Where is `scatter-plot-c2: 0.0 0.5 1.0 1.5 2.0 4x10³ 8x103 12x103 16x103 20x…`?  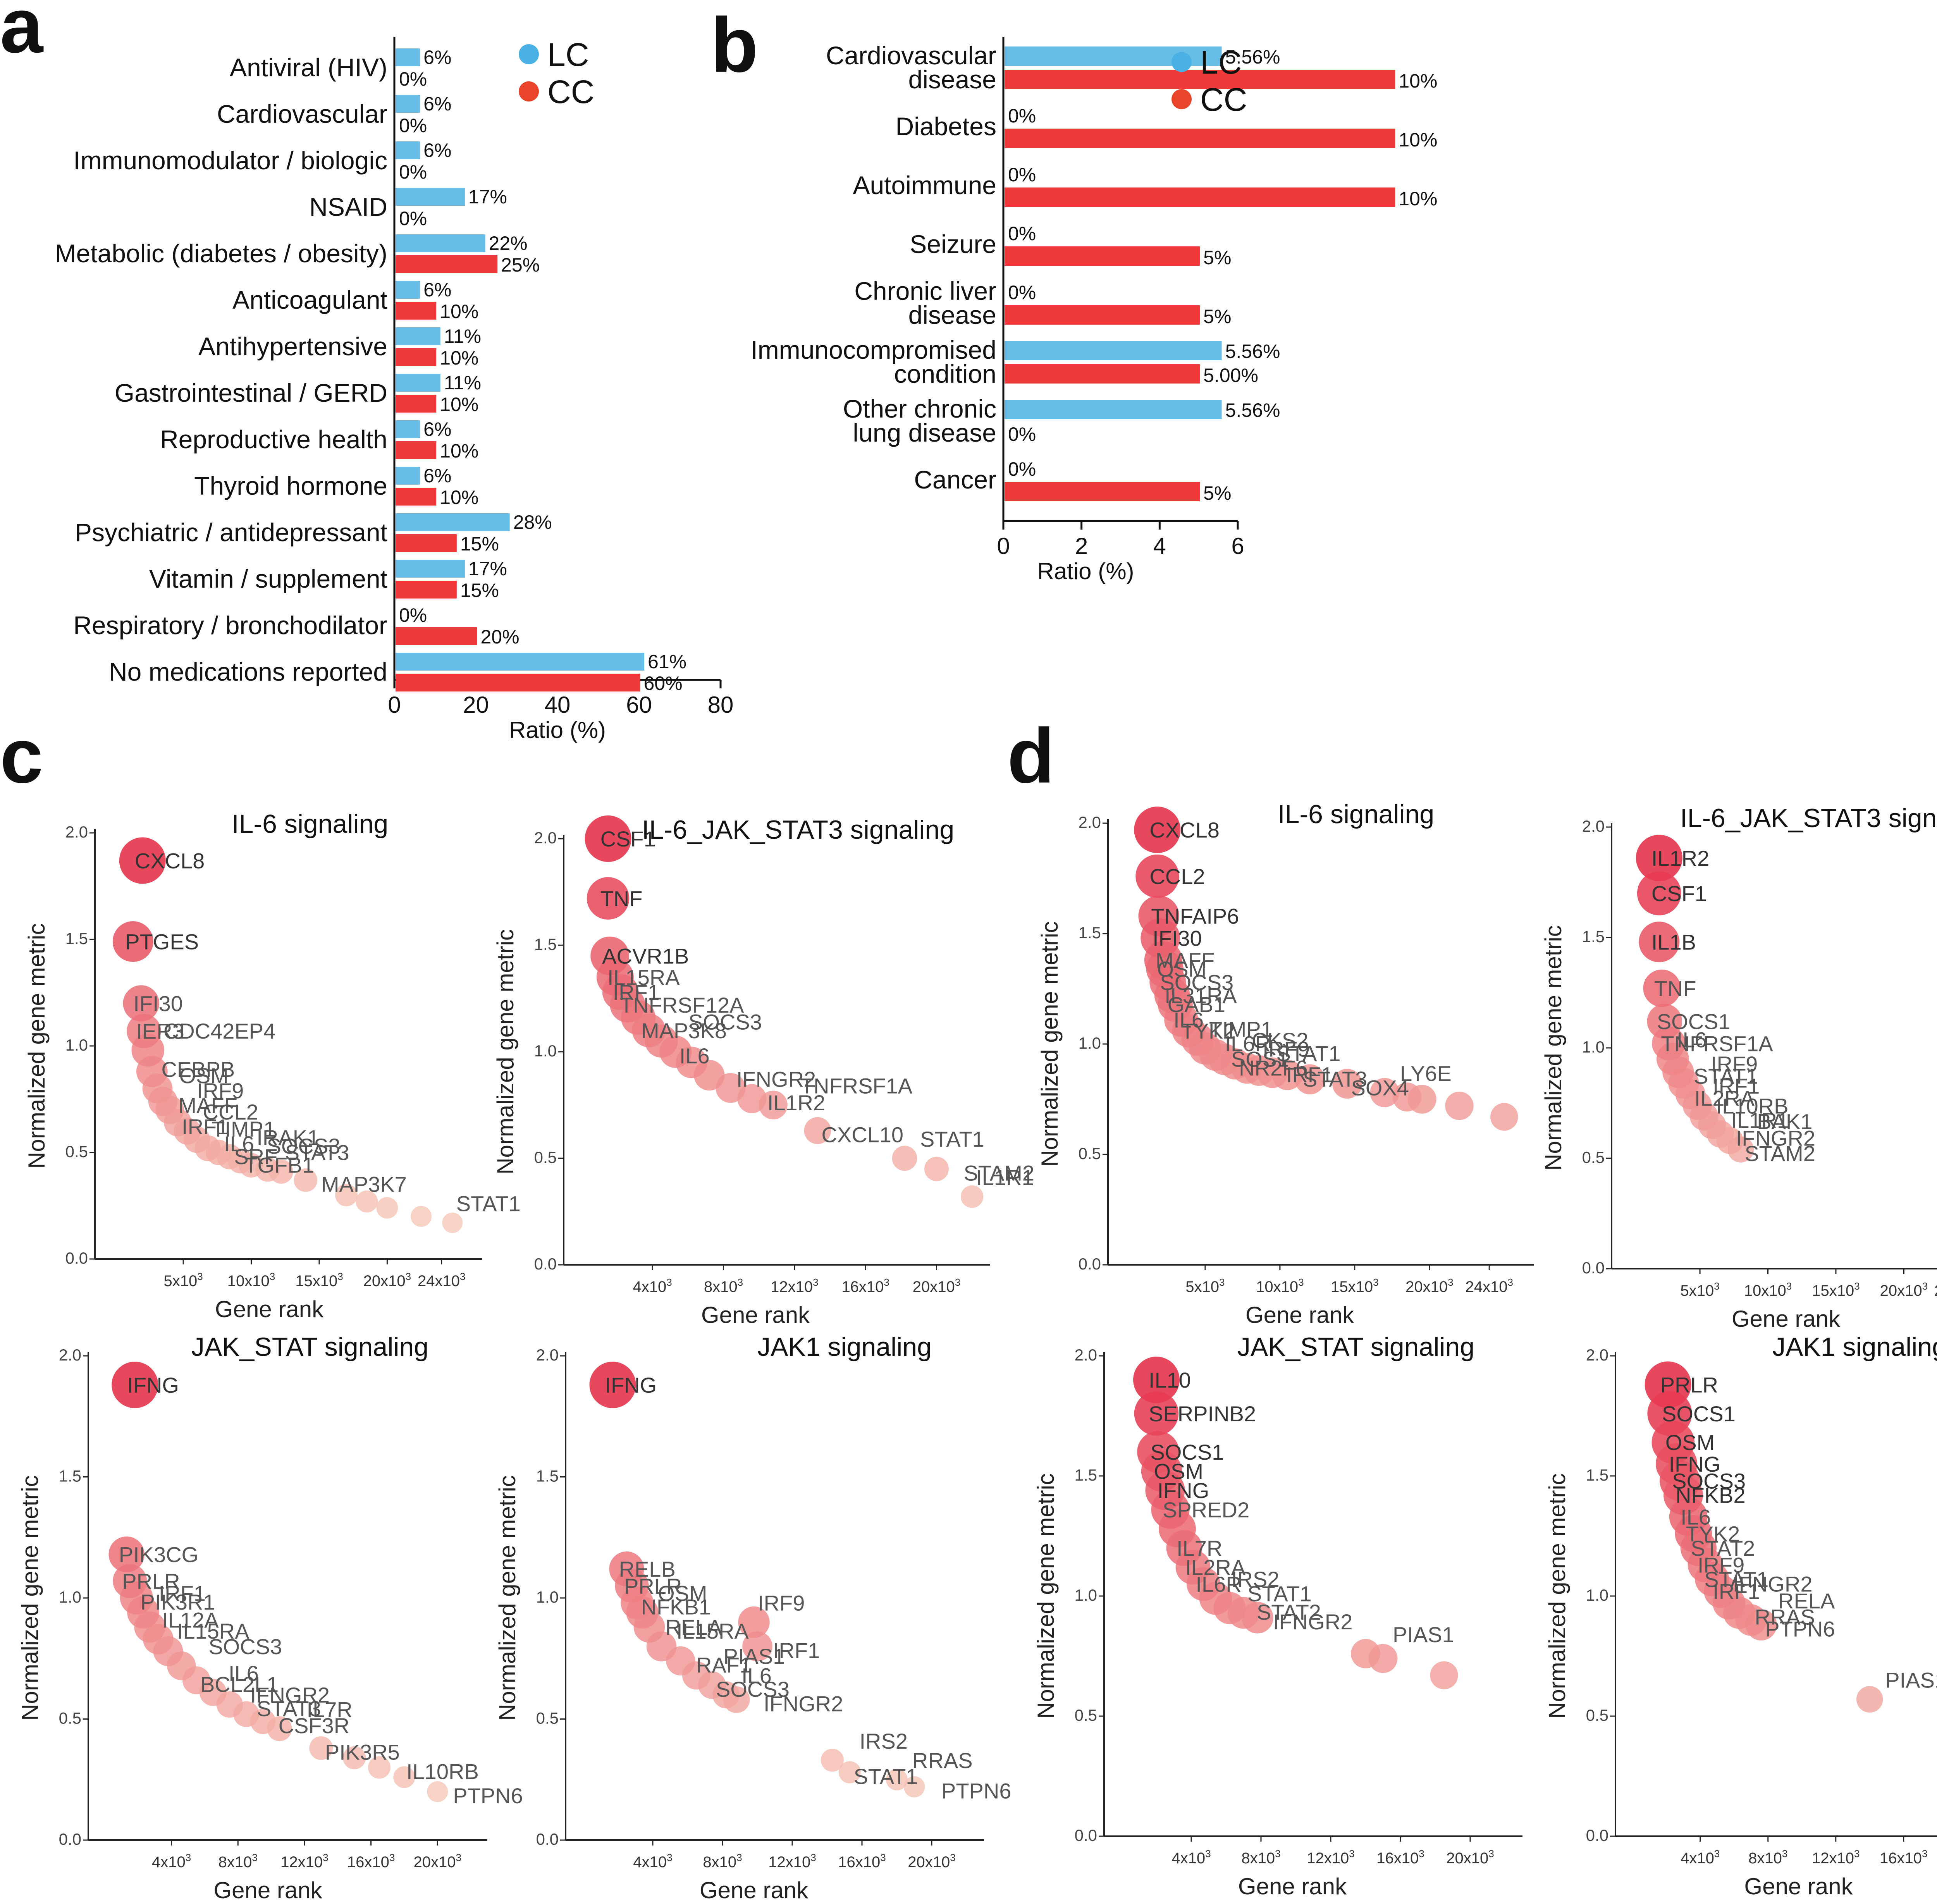 scatter-plot-c2: 0.0 0.5 1.0 1.5 2.0 4x10³ 8x103 12x103 16x103 20x… is located at coordinates (763, 1071).